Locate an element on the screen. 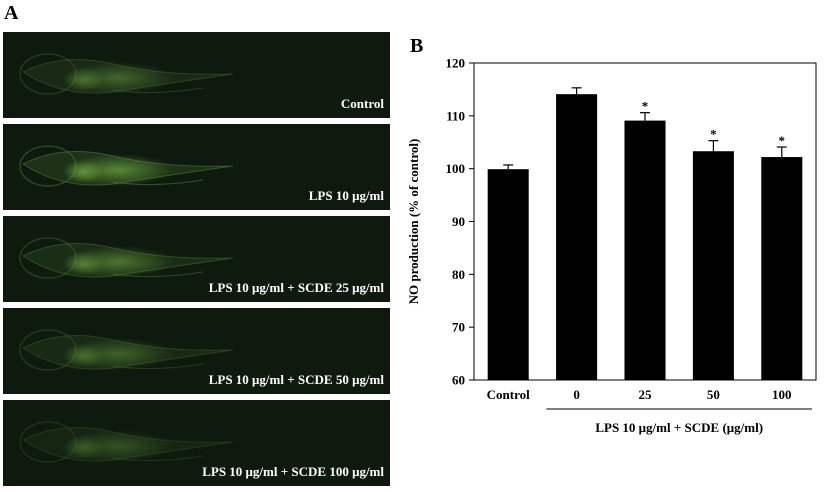  fish-image-panel: LPS 10 μg/ml + SCDE 25 μg/ml is located at coordinates (196, 259).